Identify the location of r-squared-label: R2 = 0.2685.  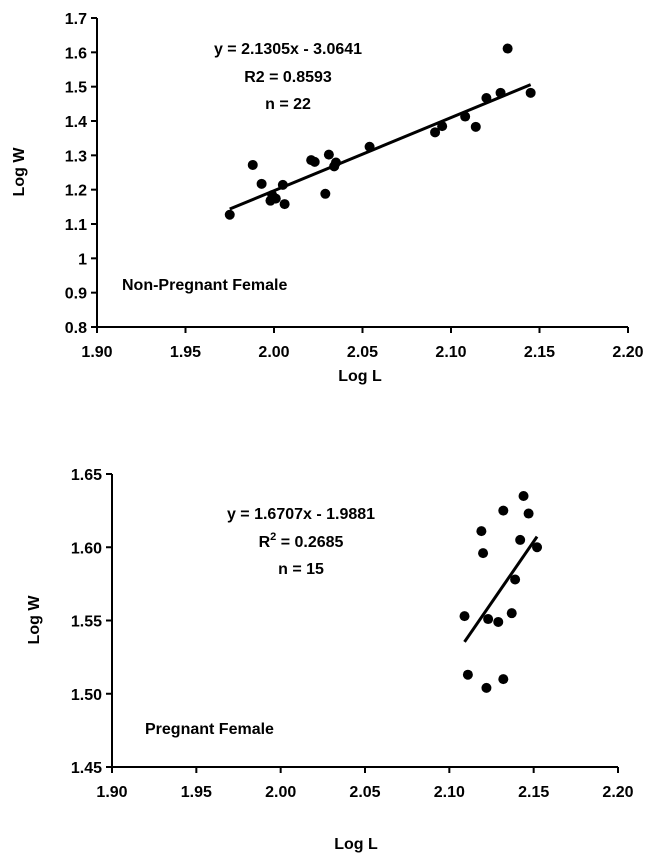
(301, 541).